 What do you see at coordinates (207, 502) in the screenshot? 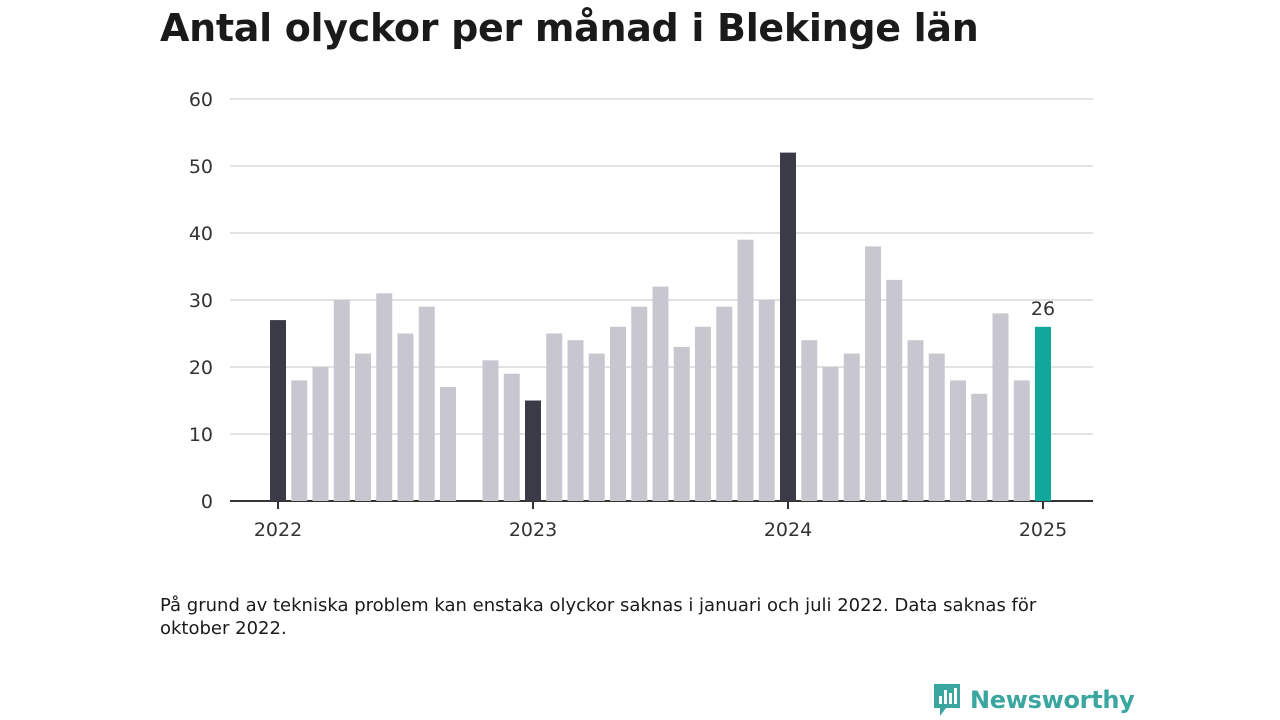
I see `y-tick-label: 0` at bounding box center [207, 502].